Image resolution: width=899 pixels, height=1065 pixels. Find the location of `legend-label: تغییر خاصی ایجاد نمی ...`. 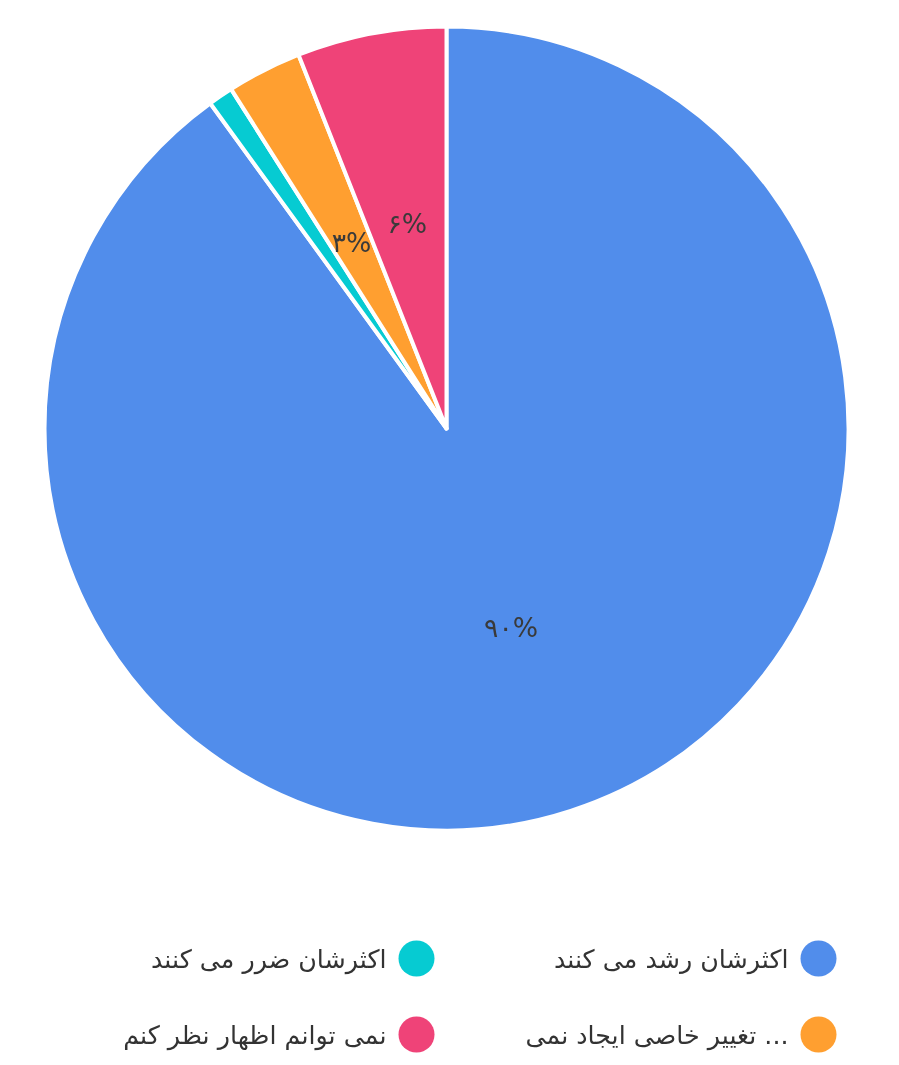

legend-label: تغییر خاصی ایجاد نمی ... is located at coordinates (657, 1035).